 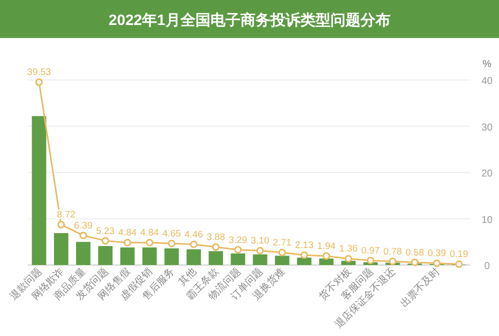 I want to click on data-label: 4.46, so click(x=193, y=234).